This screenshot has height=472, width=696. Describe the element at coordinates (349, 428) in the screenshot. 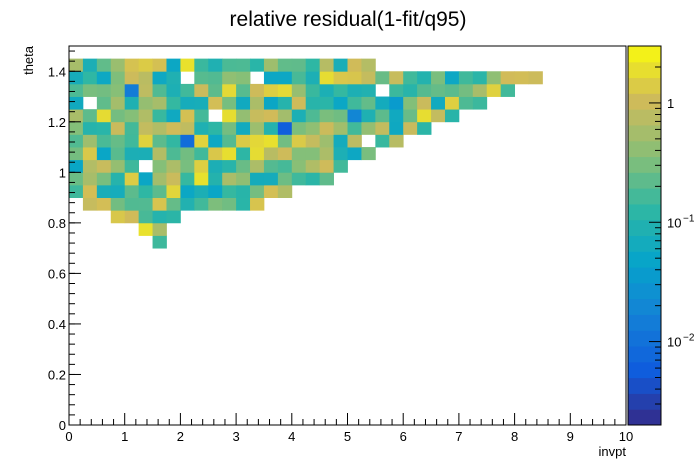

I see `x-axis: 0 1 2 3 4 5 6 7 8 9 10` at that location.